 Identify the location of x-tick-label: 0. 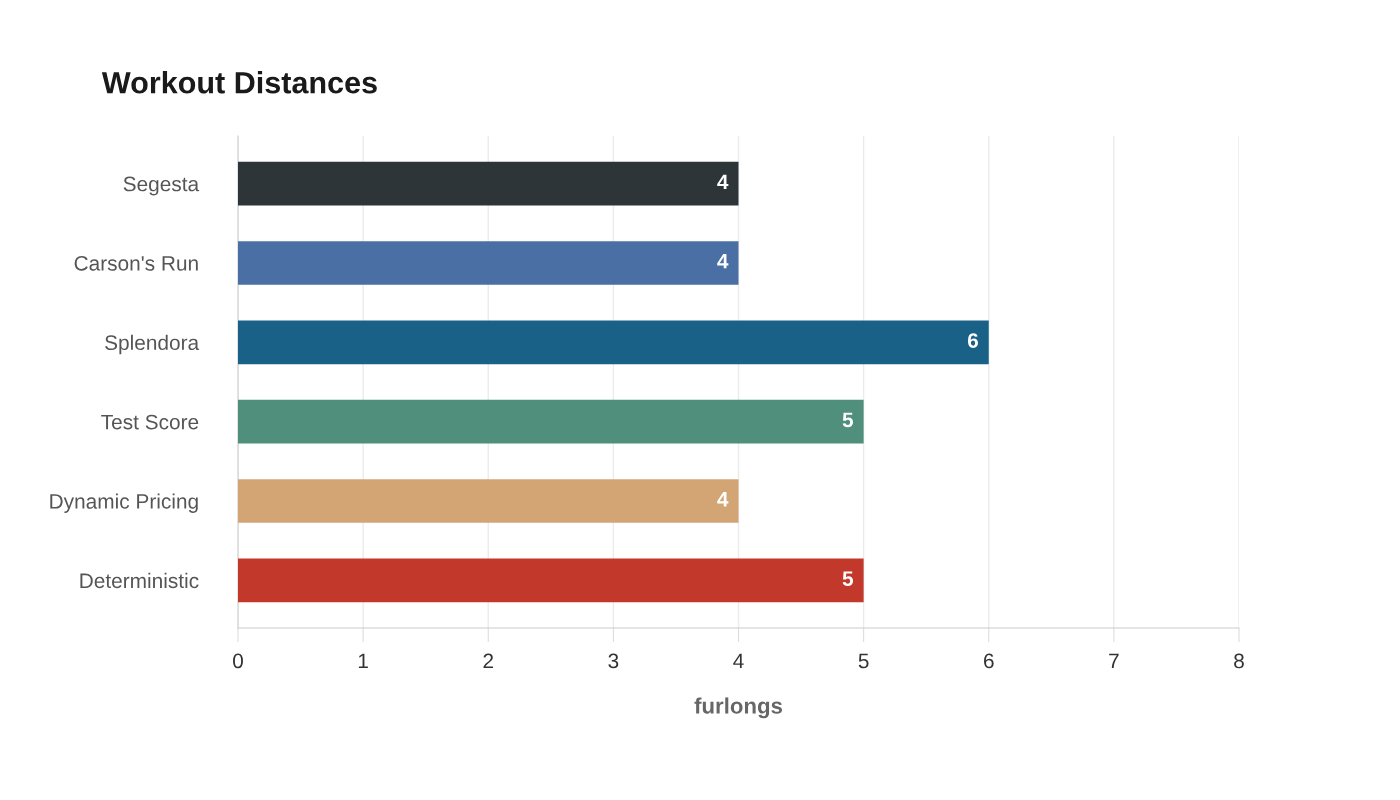
(238, 661).